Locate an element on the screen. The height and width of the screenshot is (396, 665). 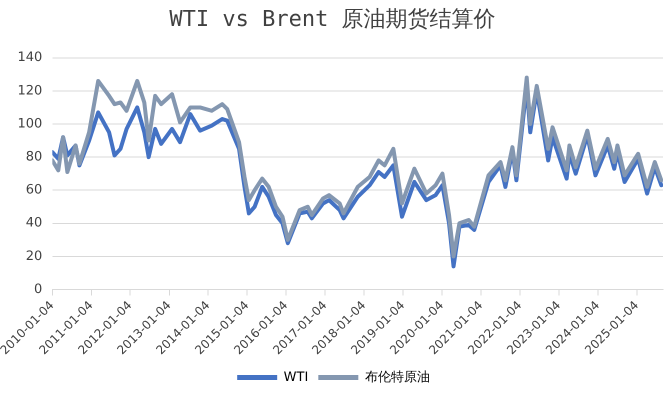
y-tick-label: 140 is located at coordinates (29, 58).